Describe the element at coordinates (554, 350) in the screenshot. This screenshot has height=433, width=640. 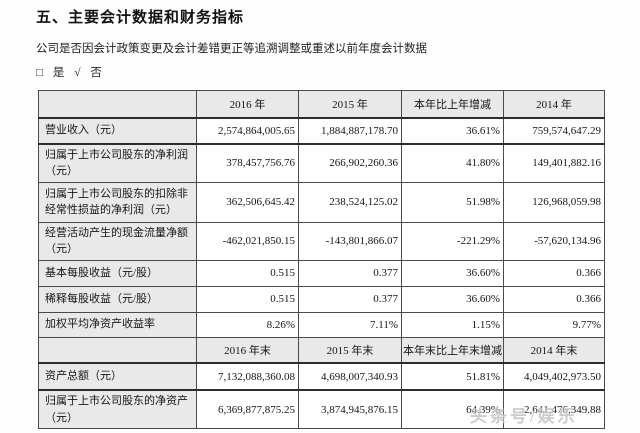
I see `header-2014-end: 2014 年末` at that location.